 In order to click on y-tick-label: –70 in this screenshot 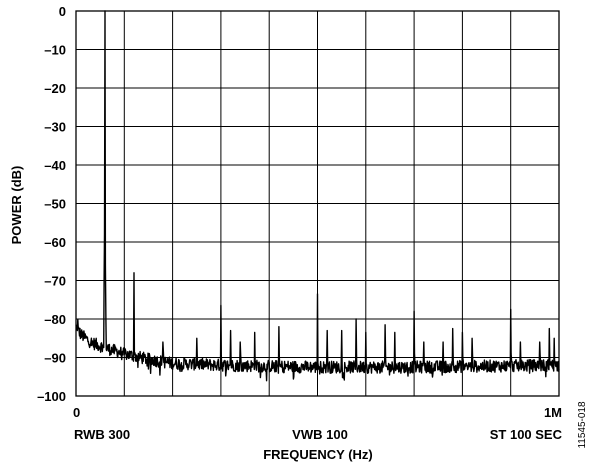, I will do `click(55, 281)`.